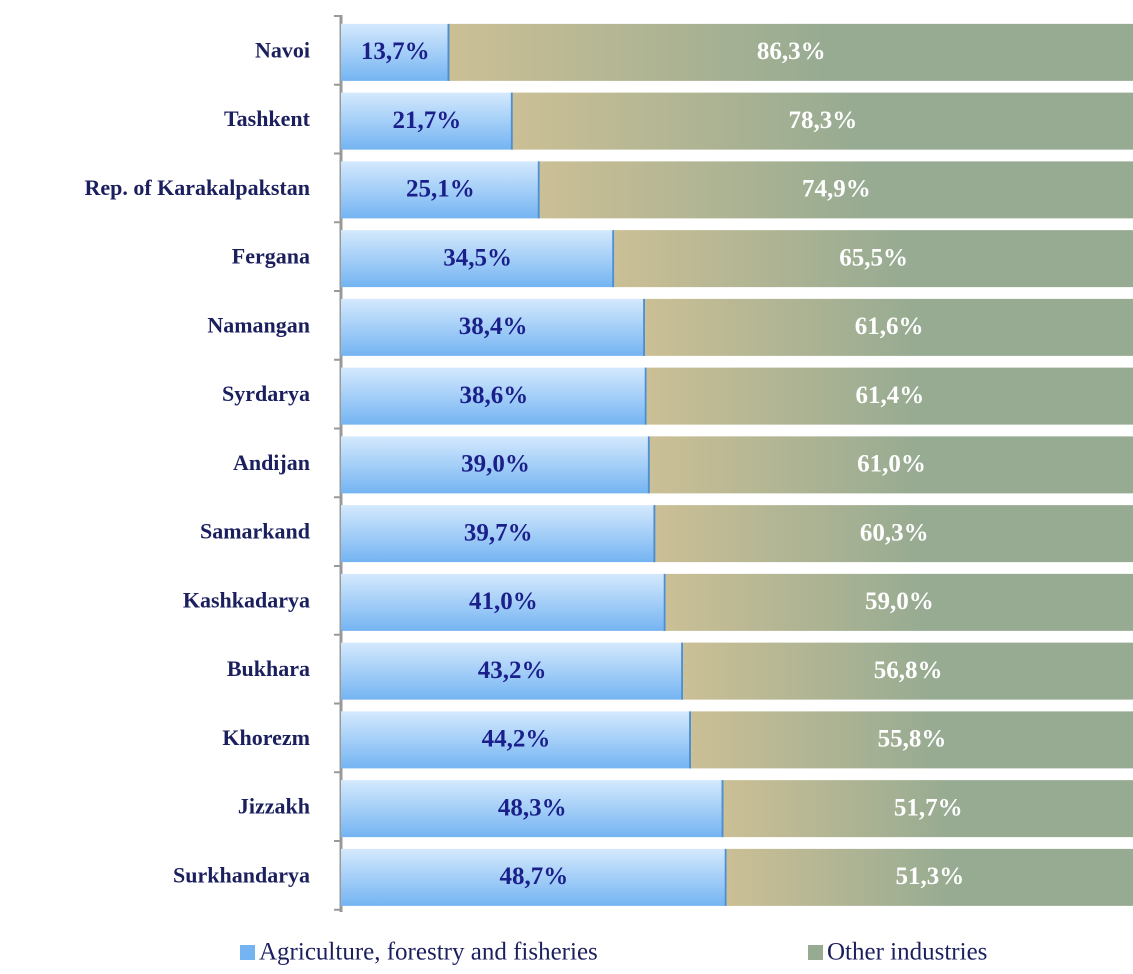  Describe the element at coordinates (241, 874) in the screenshot. I see `category-label: Surkhandarya` at that location.